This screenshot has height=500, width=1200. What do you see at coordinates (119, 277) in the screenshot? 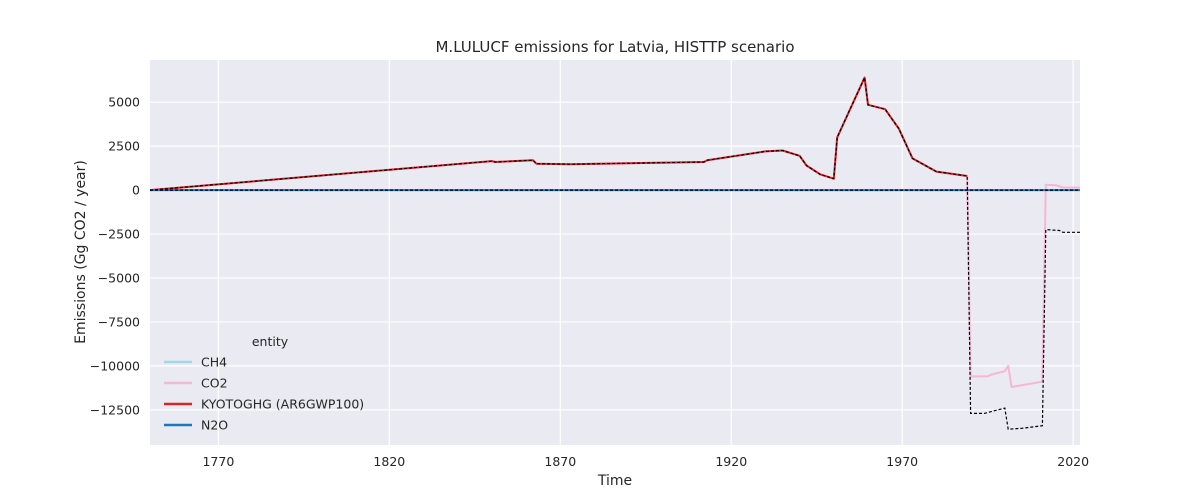
I see `y-tick-label: −5000` at bounding box center [119, 277].